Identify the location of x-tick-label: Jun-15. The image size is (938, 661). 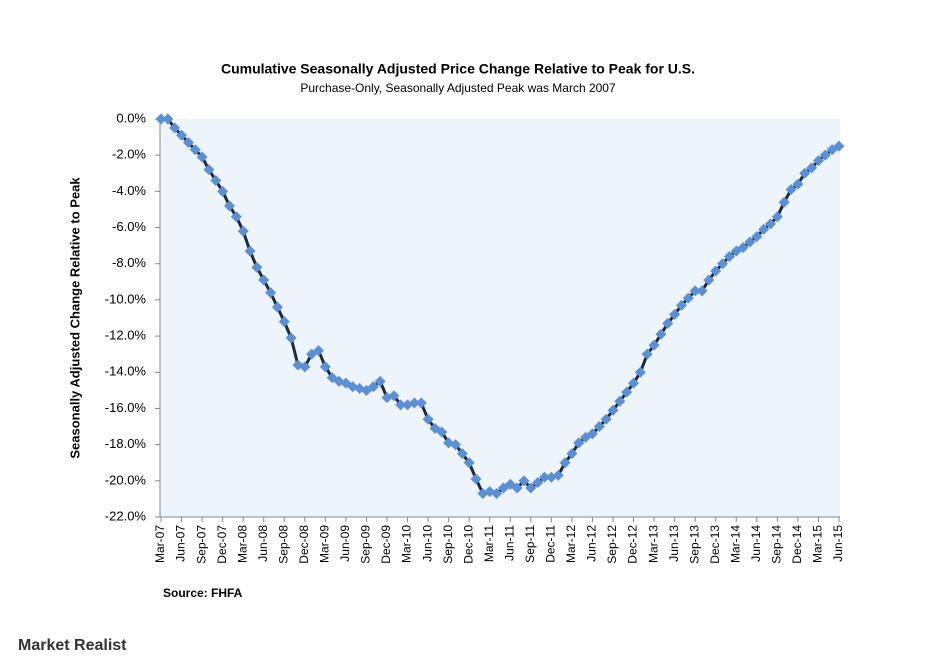
(838, 543).